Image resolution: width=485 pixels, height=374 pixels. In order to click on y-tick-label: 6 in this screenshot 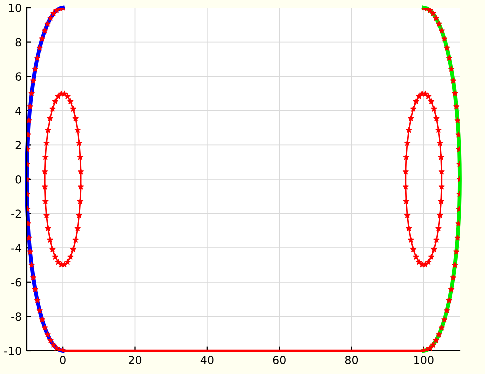, I will do `click(19, 76)`.